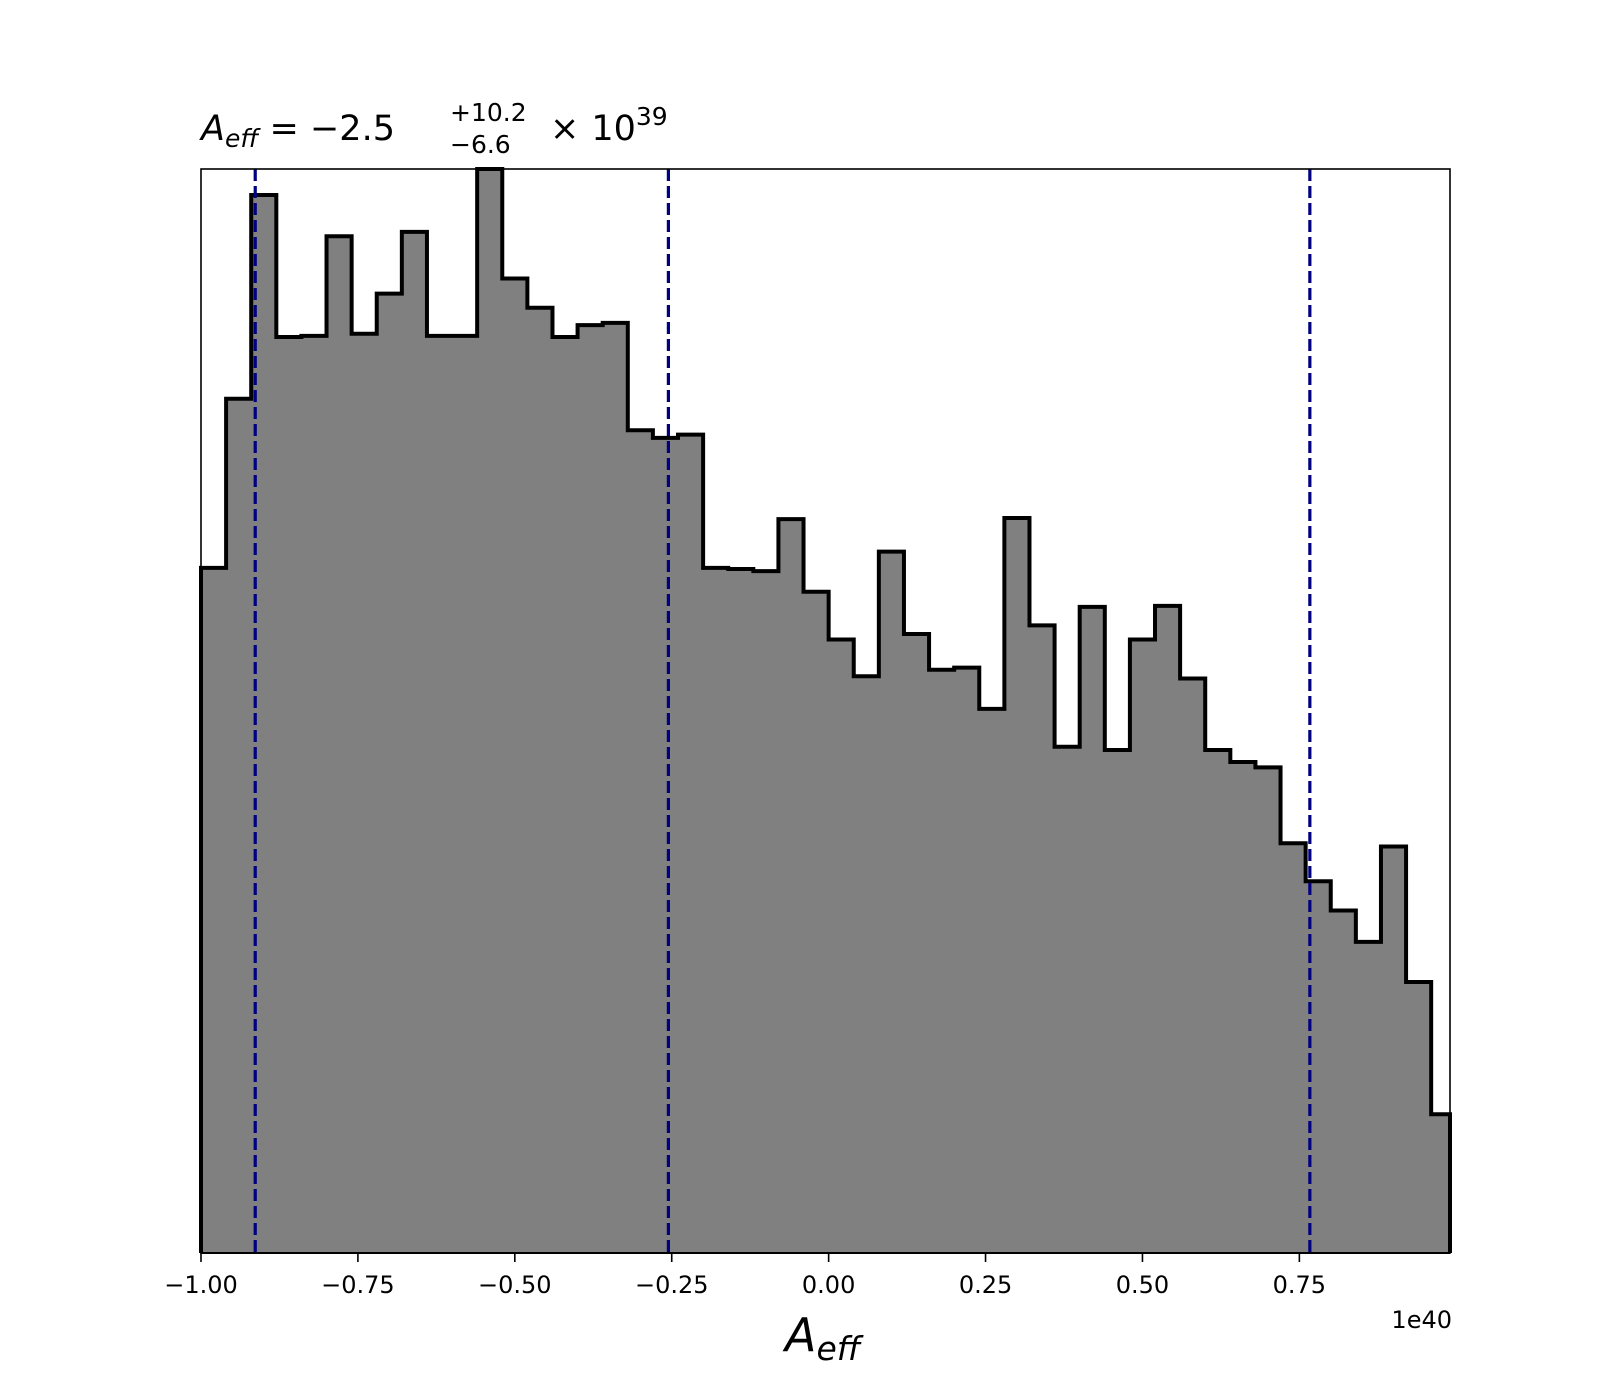 The height and width of the screenshot is (1400, 1600). Describe the element at coordinates (1142, 1285) in the screenshot. I see `x-tick-label: 0.50` at that location.